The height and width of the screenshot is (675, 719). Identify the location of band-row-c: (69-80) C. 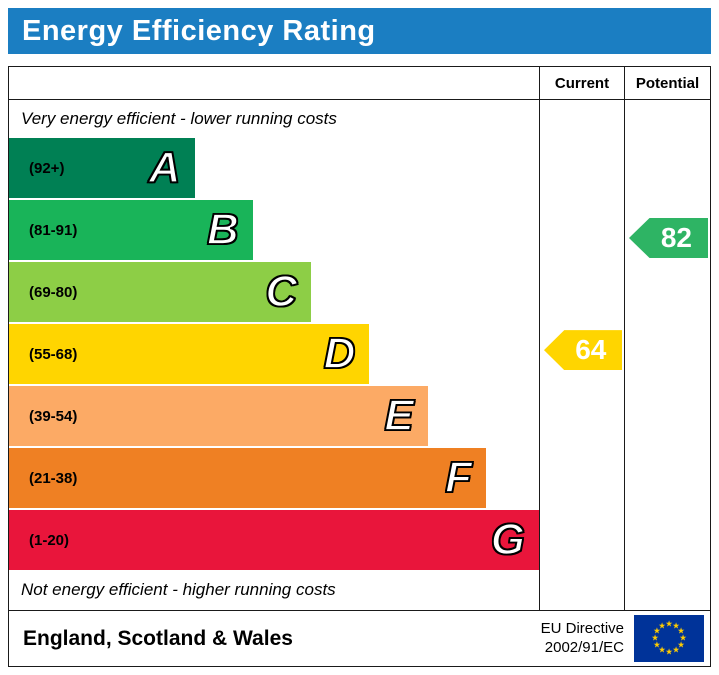
(160, 292).